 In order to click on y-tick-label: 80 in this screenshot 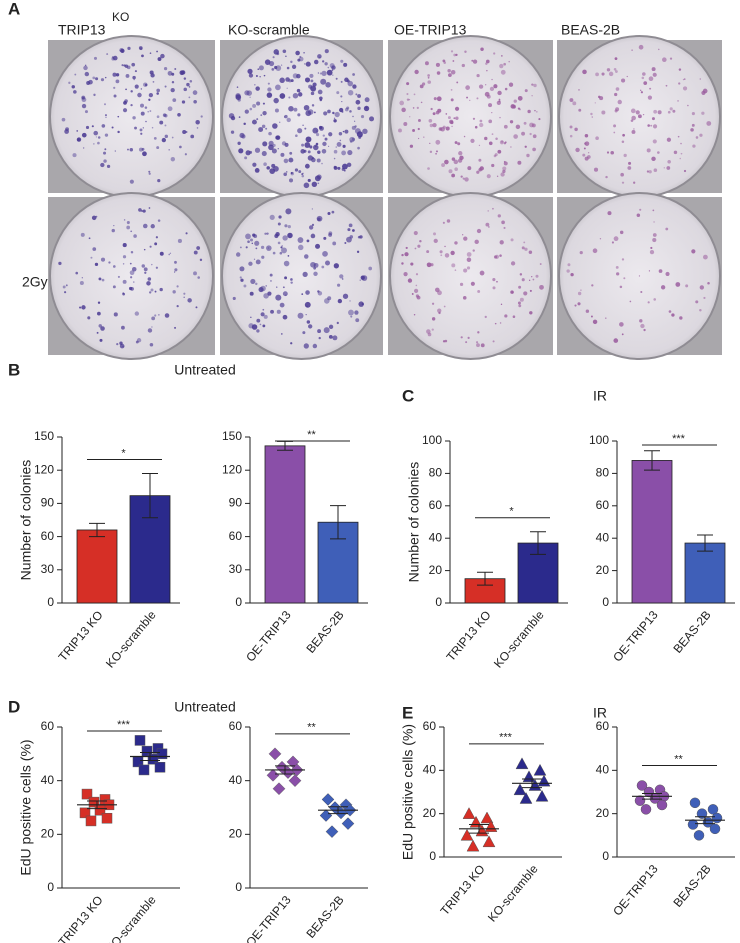, I will do `click(436, 473)`.